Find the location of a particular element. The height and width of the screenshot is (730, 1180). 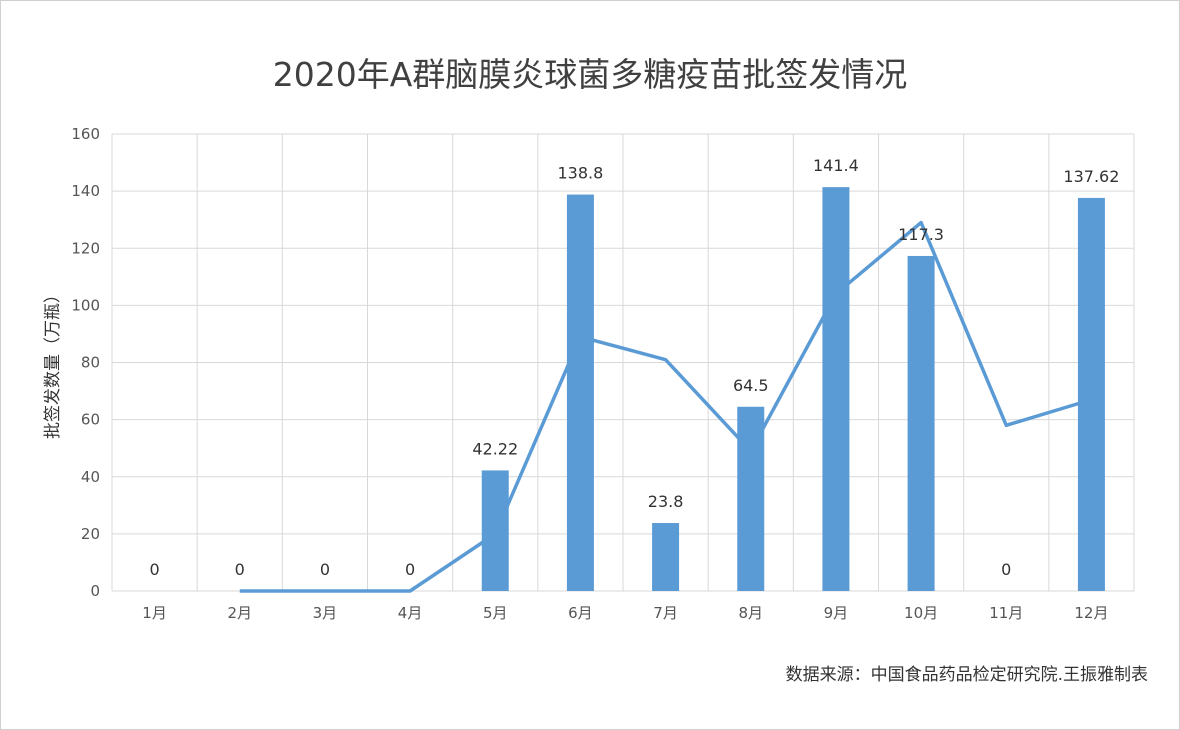

x-tick-label: 6月 is located at coordinates (580, 613).